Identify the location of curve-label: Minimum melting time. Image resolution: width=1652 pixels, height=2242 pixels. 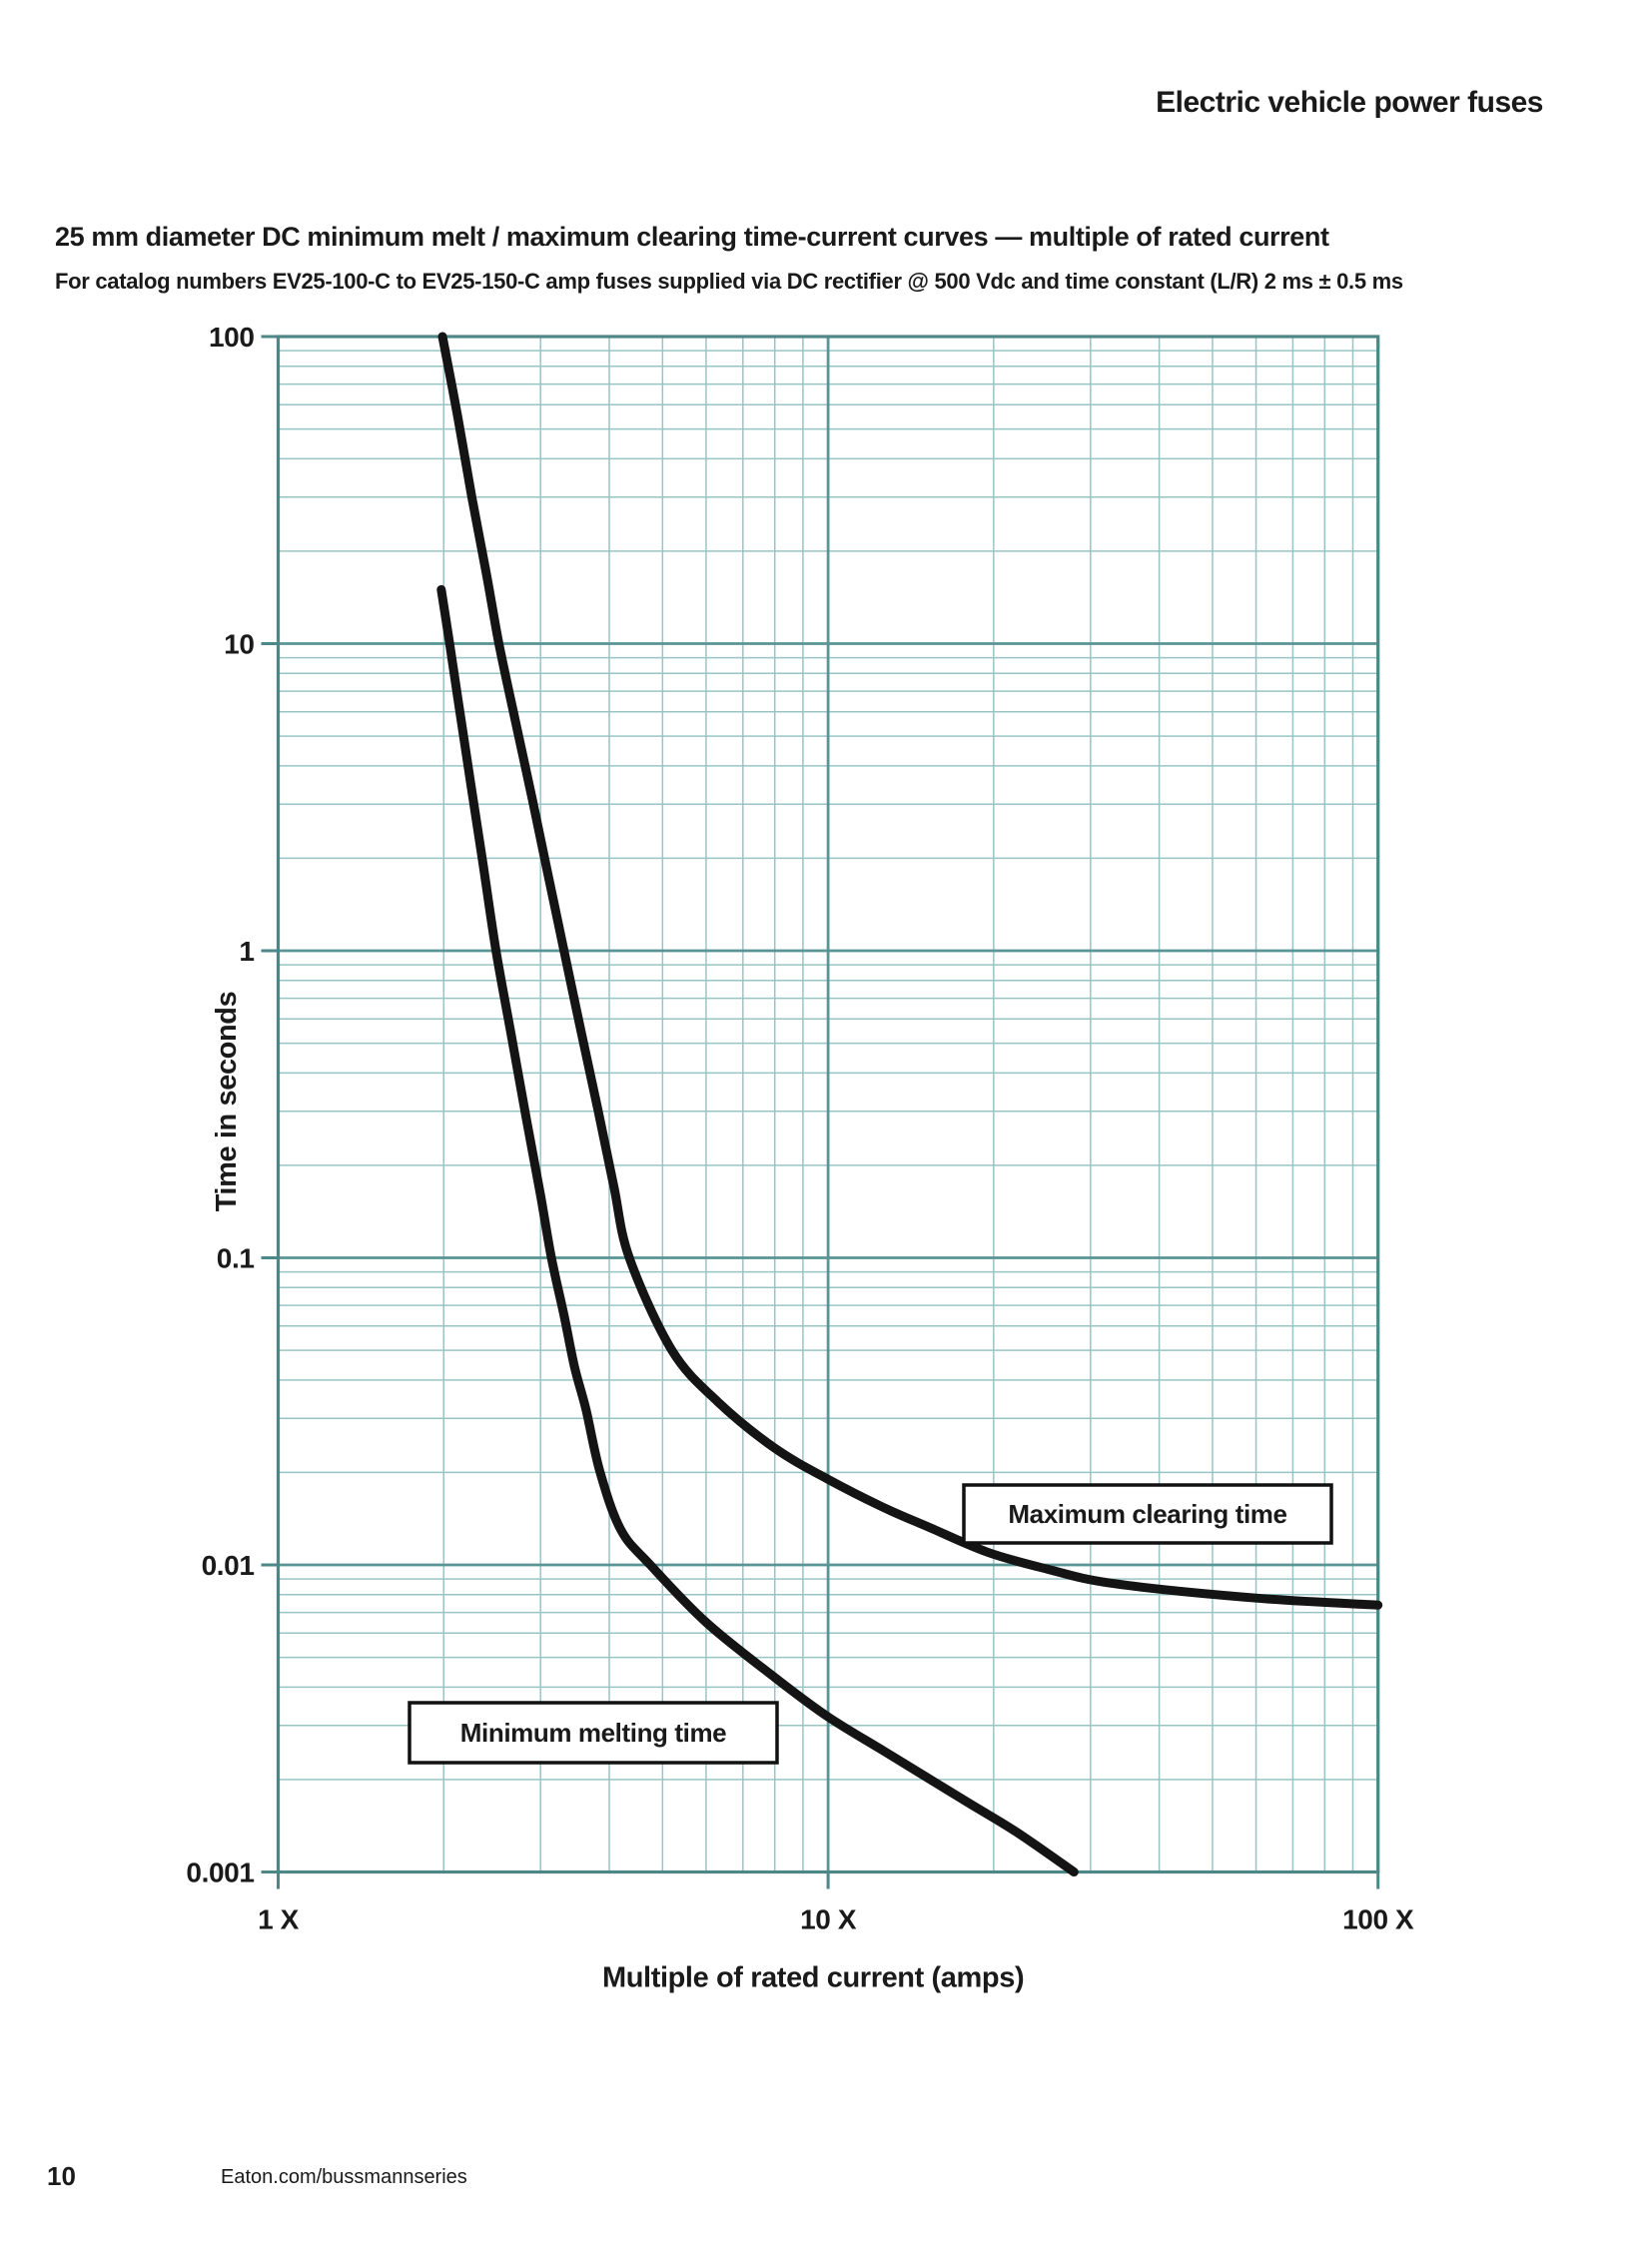
(593, 1733).